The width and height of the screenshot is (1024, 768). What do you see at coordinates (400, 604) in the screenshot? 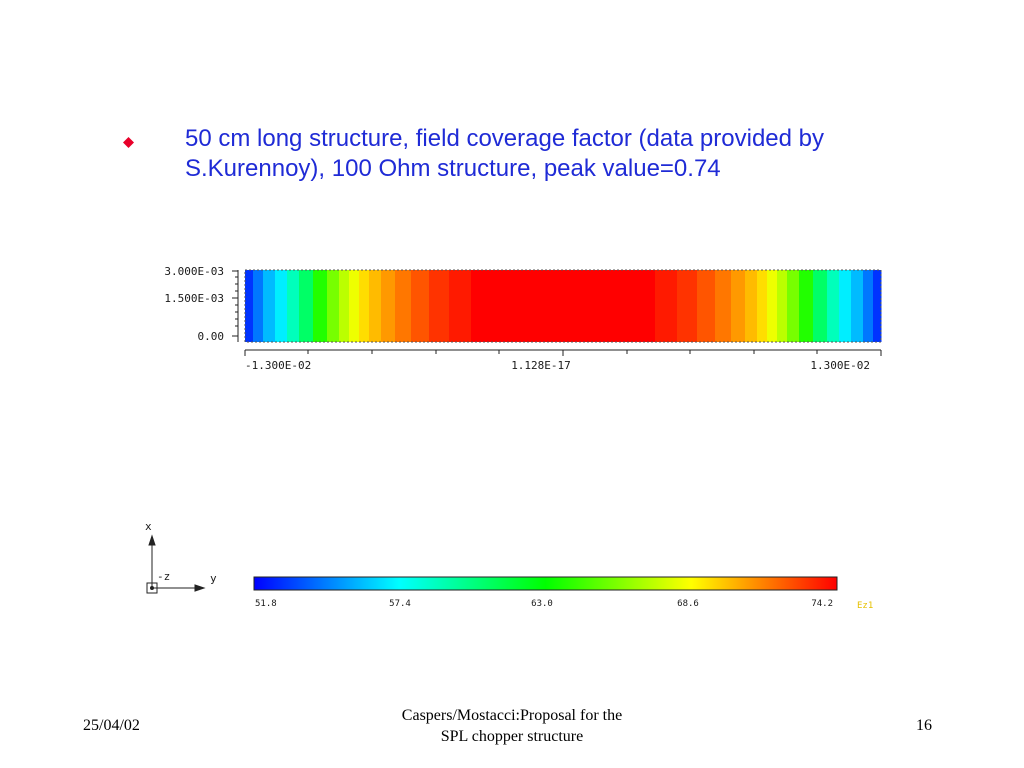
I see `colorbar-tick-label: 57.4` at bounding box center [400, 604].